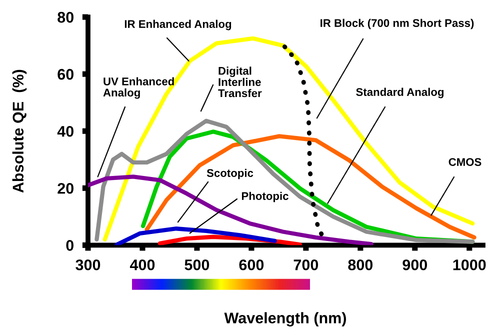 The height and width of the screenshot is (334, 500). What do you see at coordinates (88, 264) in the screenshot?
I see `x-tick-label: 300` at bounding box center [88, 264].